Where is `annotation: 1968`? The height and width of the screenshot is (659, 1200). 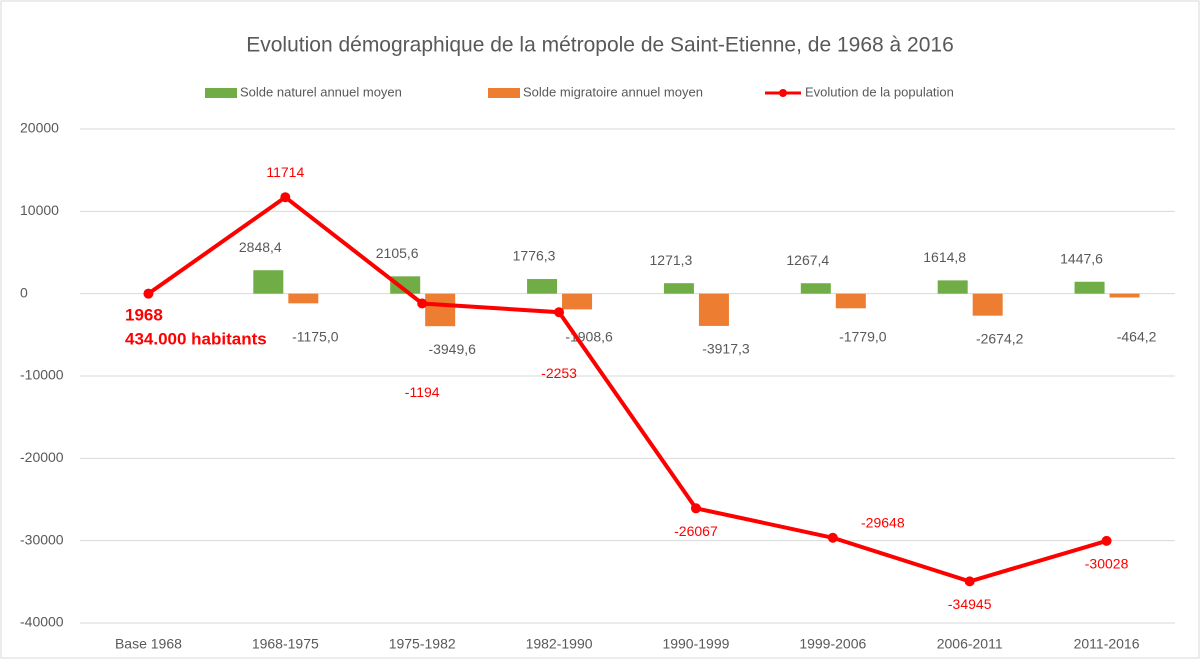
annotation: 1968 is located at coordinates (144, 314).